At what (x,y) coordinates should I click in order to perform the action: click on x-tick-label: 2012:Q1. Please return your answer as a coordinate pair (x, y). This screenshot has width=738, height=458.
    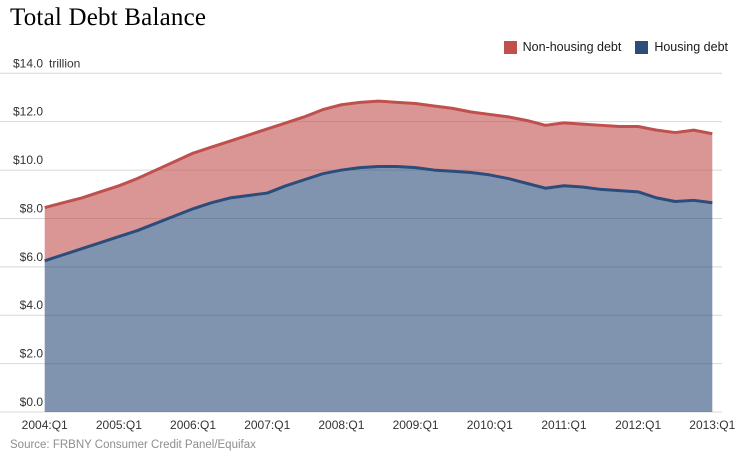
    Looking at the image, I should click on (638, 425).